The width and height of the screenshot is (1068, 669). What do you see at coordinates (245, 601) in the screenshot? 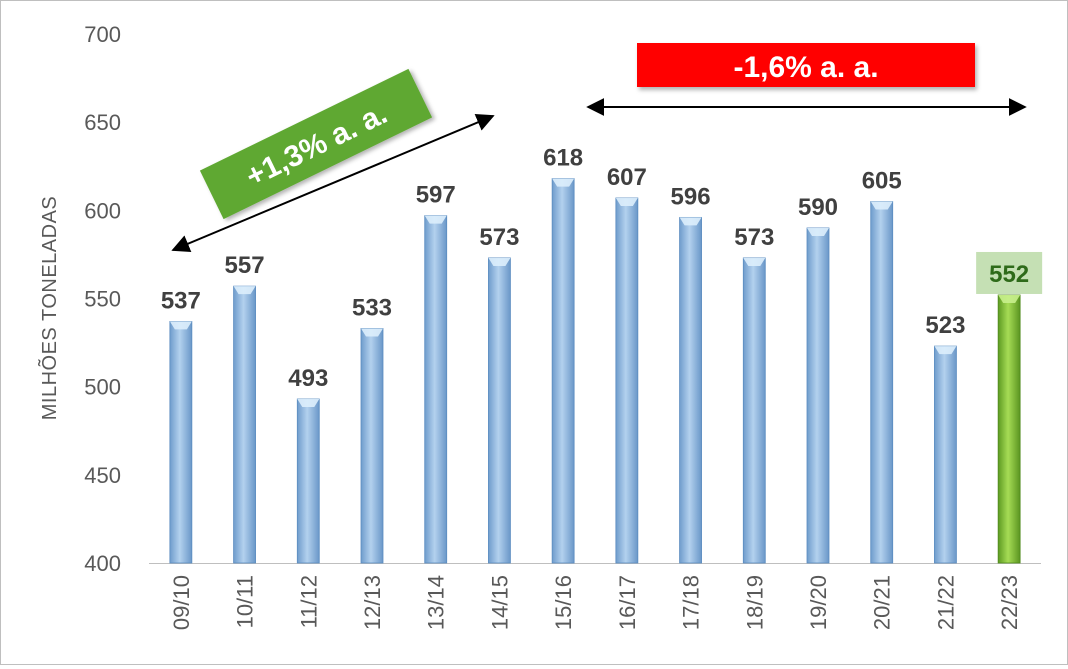
I see `x-tick-label: 10/11` at bounding box center [245, 601].